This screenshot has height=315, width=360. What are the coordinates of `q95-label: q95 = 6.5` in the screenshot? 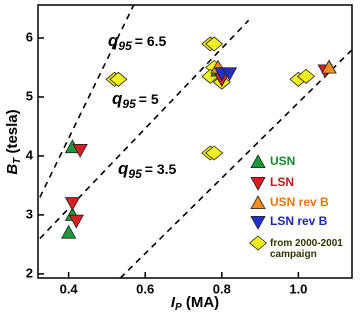 It's located at (137, 42).